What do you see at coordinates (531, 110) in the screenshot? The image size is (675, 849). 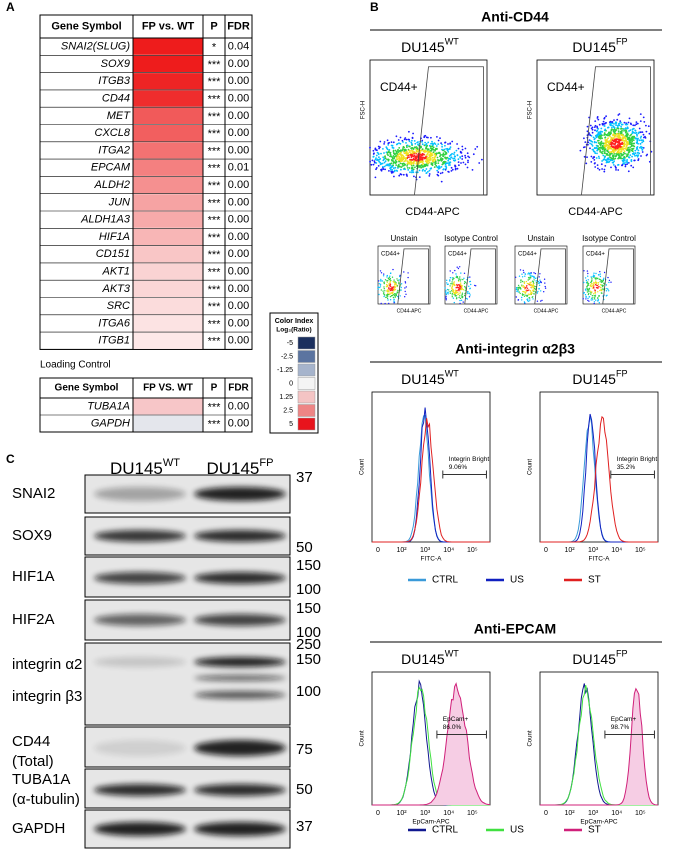 I see `axis-label: FSC-H` at bounding box center [531, 110].